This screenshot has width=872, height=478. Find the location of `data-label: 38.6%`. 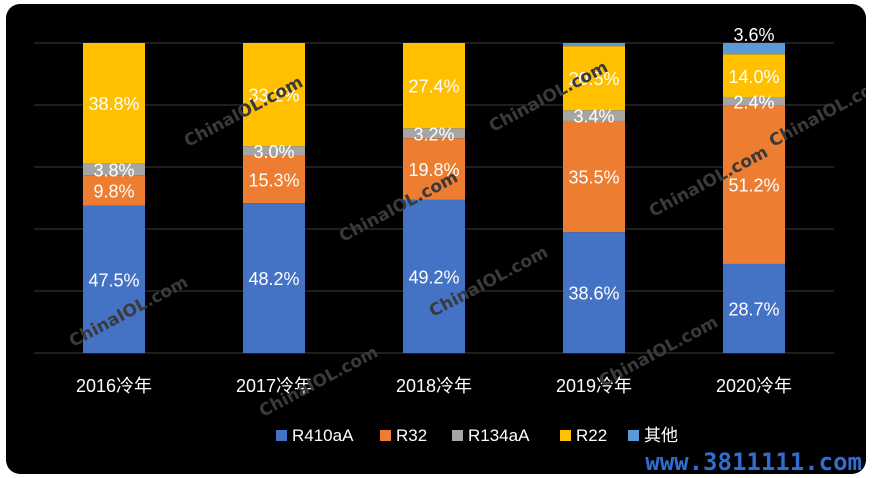

data-label: 38.6% is located at coordinates (593, 294).